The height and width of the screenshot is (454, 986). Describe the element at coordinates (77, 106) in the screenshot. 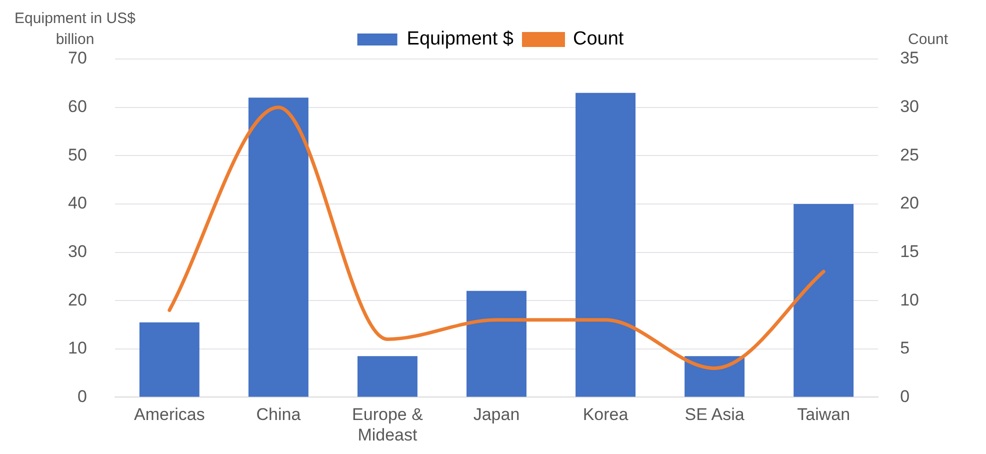

I see `y-tick-label: 60` at that location.